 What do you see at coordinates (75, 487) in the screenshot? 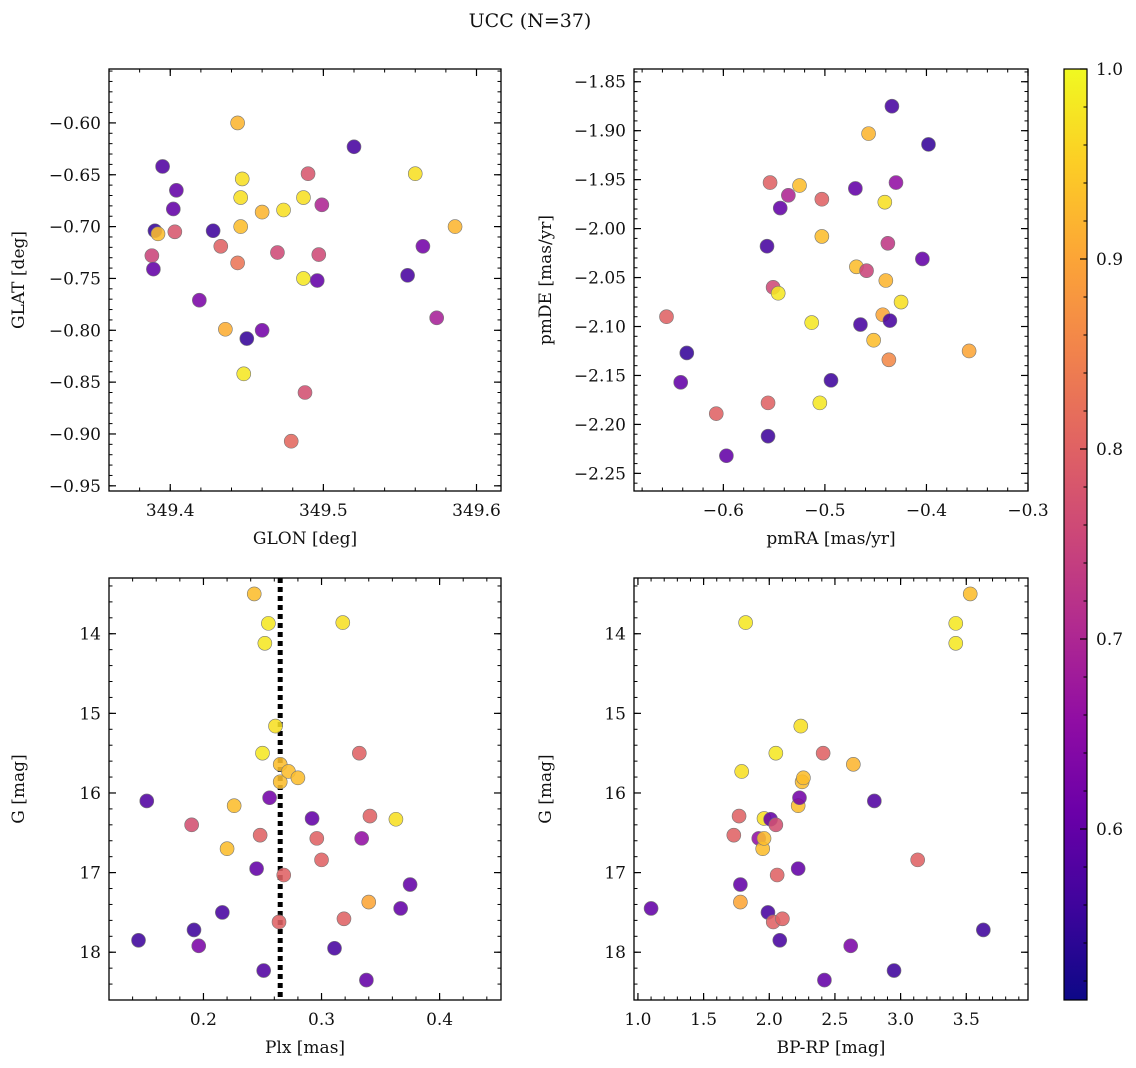
I see `y-tick-label: −0.95` at bounding box center [75, 487].